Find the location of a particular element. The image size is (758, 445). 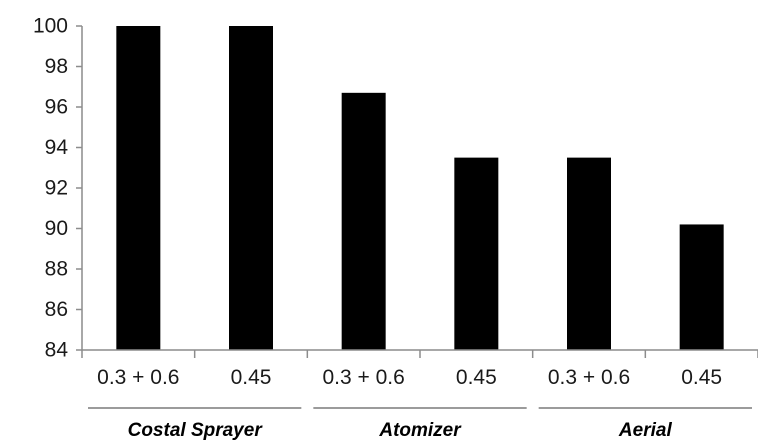

group-label: Aerial is located at coordinates (645, 430).